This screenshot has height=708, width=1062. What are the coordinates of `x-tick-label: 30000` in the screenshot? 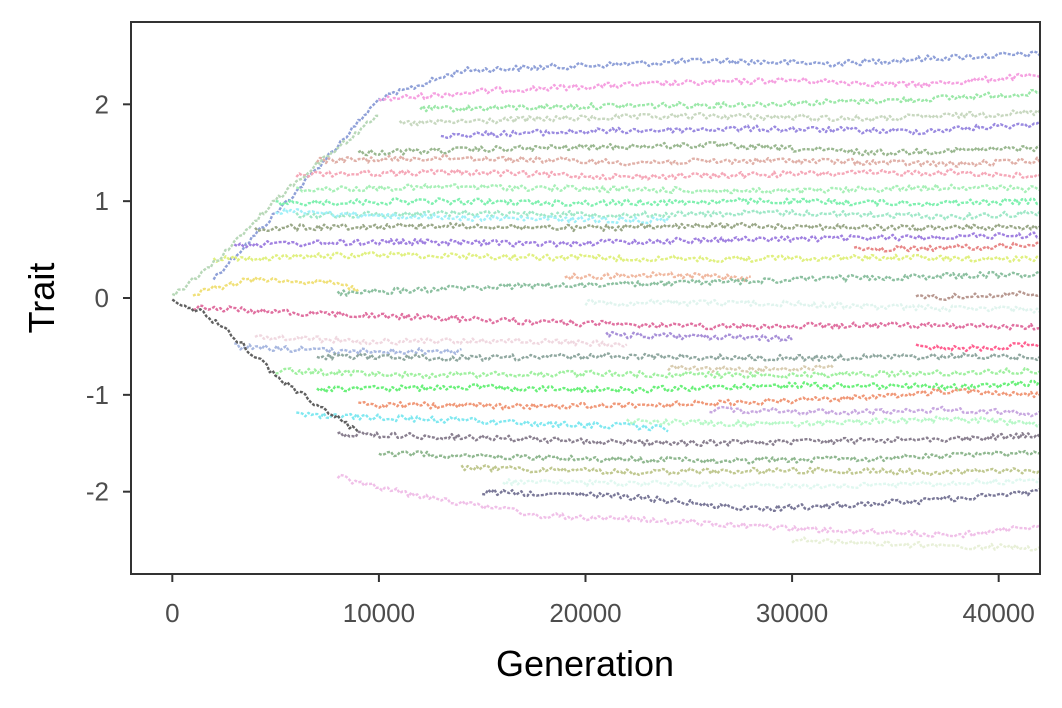 It's located at (792, 613).